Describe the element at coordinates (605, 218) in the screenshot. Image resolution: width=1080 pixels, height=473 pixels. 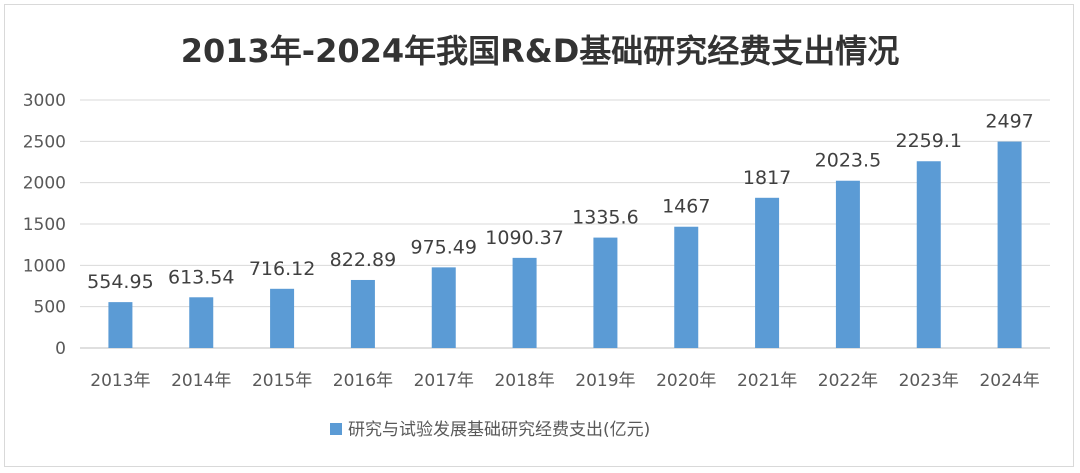
I see `data-label: 1335.6` at that location.